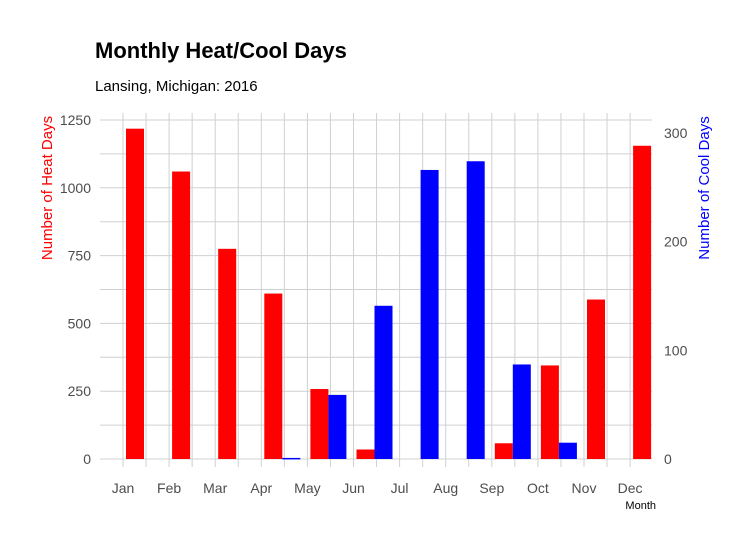  I want to click on heat-bar-jan, so click(135, 293).